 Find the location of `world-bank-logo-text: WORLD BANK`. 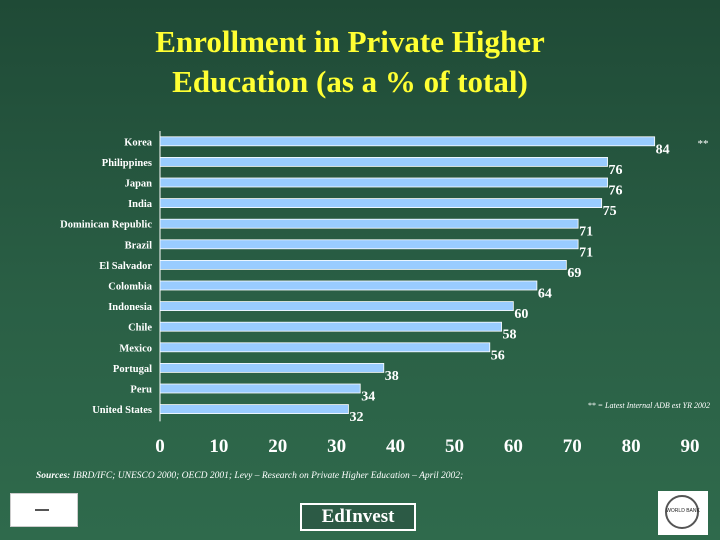

world-bank-logo-text: WORLD BANK is located at coordinates (683, 511).